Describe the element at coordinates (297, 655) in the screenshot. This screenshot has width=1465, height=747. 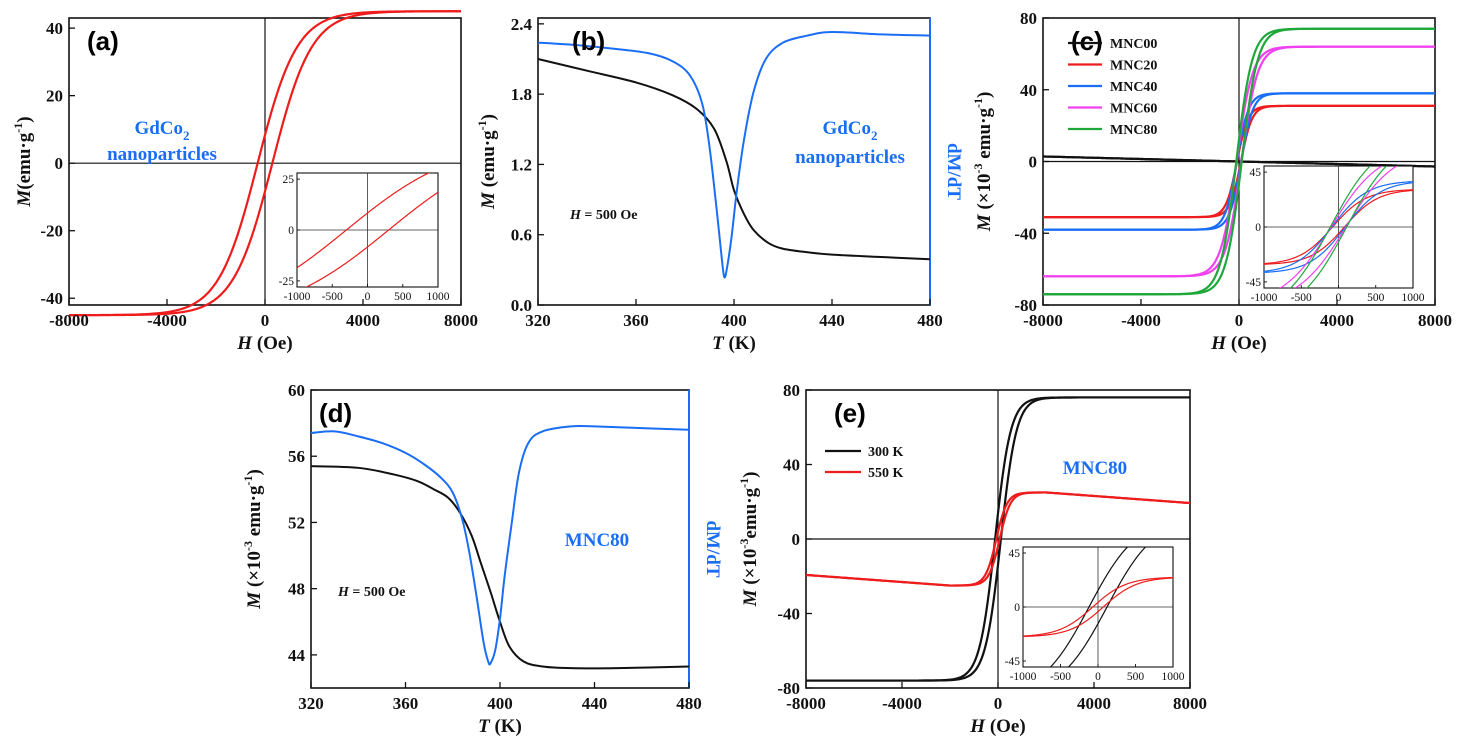
I see `panel-d-ytick-label: 44` at that location.